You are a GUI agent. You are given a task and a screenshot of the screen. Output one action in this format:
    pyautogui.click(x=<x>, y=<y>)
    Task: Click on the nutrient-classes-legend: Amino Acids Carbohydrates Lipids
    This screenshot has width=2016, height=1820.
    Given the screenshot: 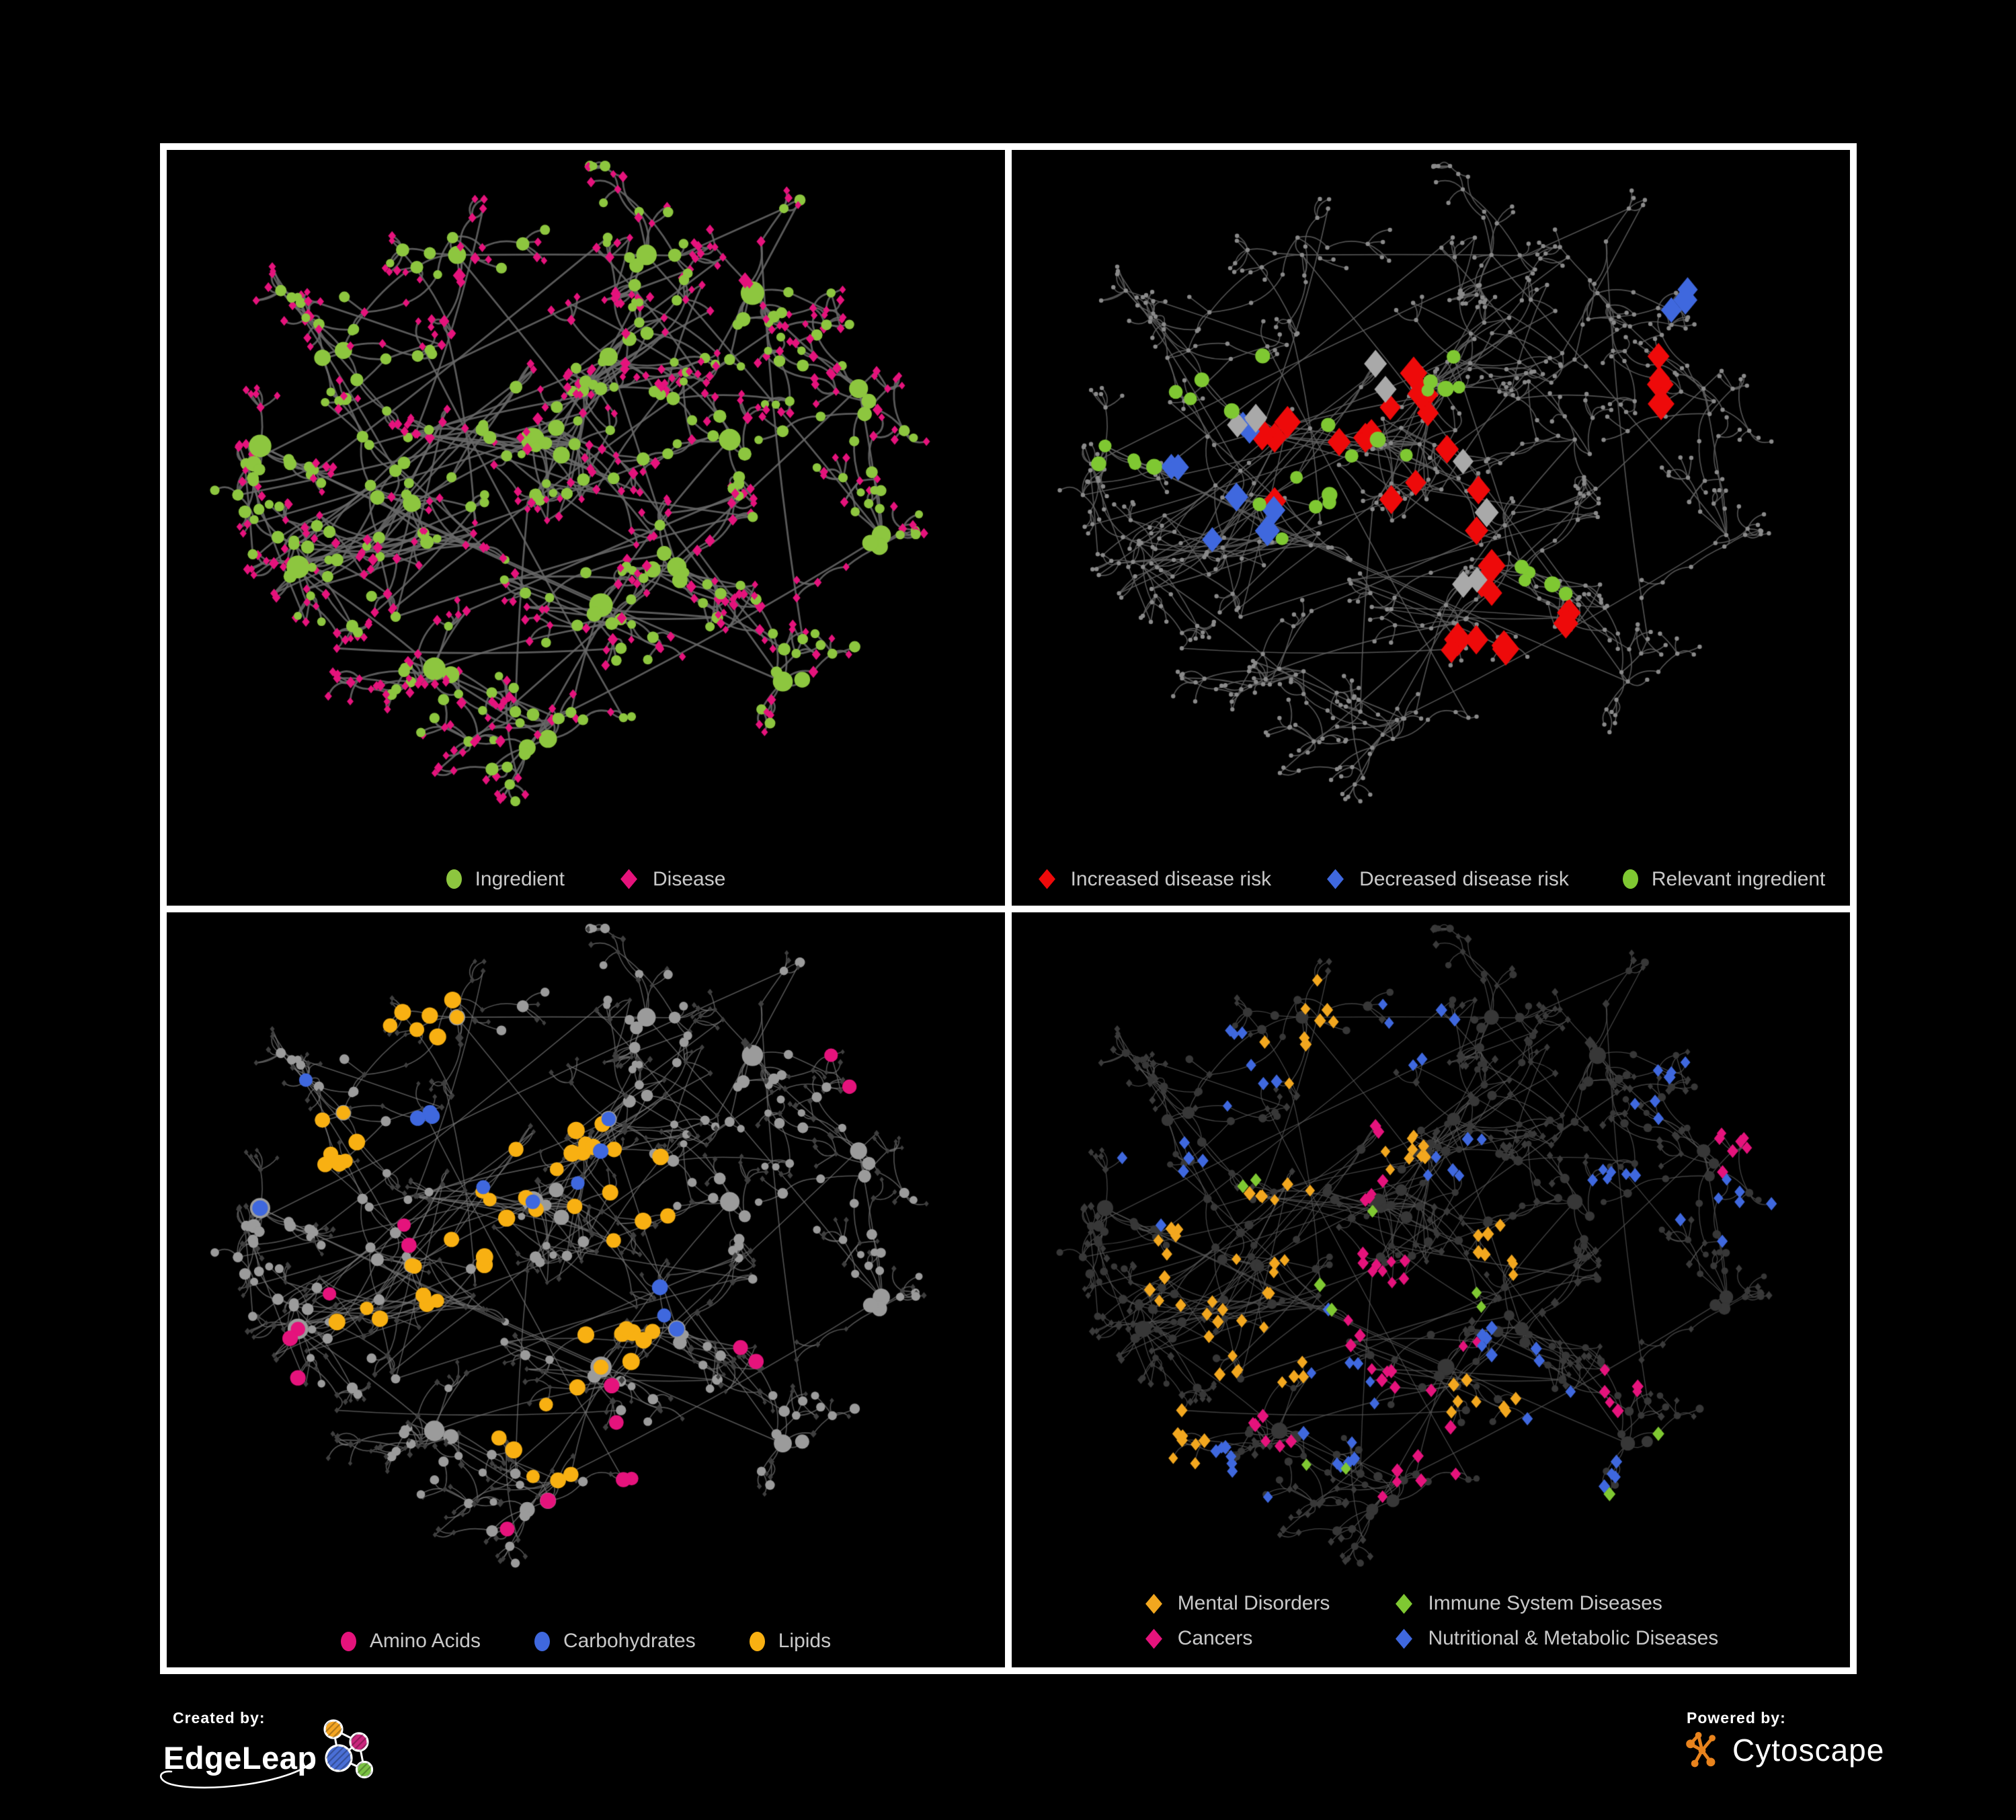 What is the action you would take?
    pyautogui.click(x=586, y=1641)
    